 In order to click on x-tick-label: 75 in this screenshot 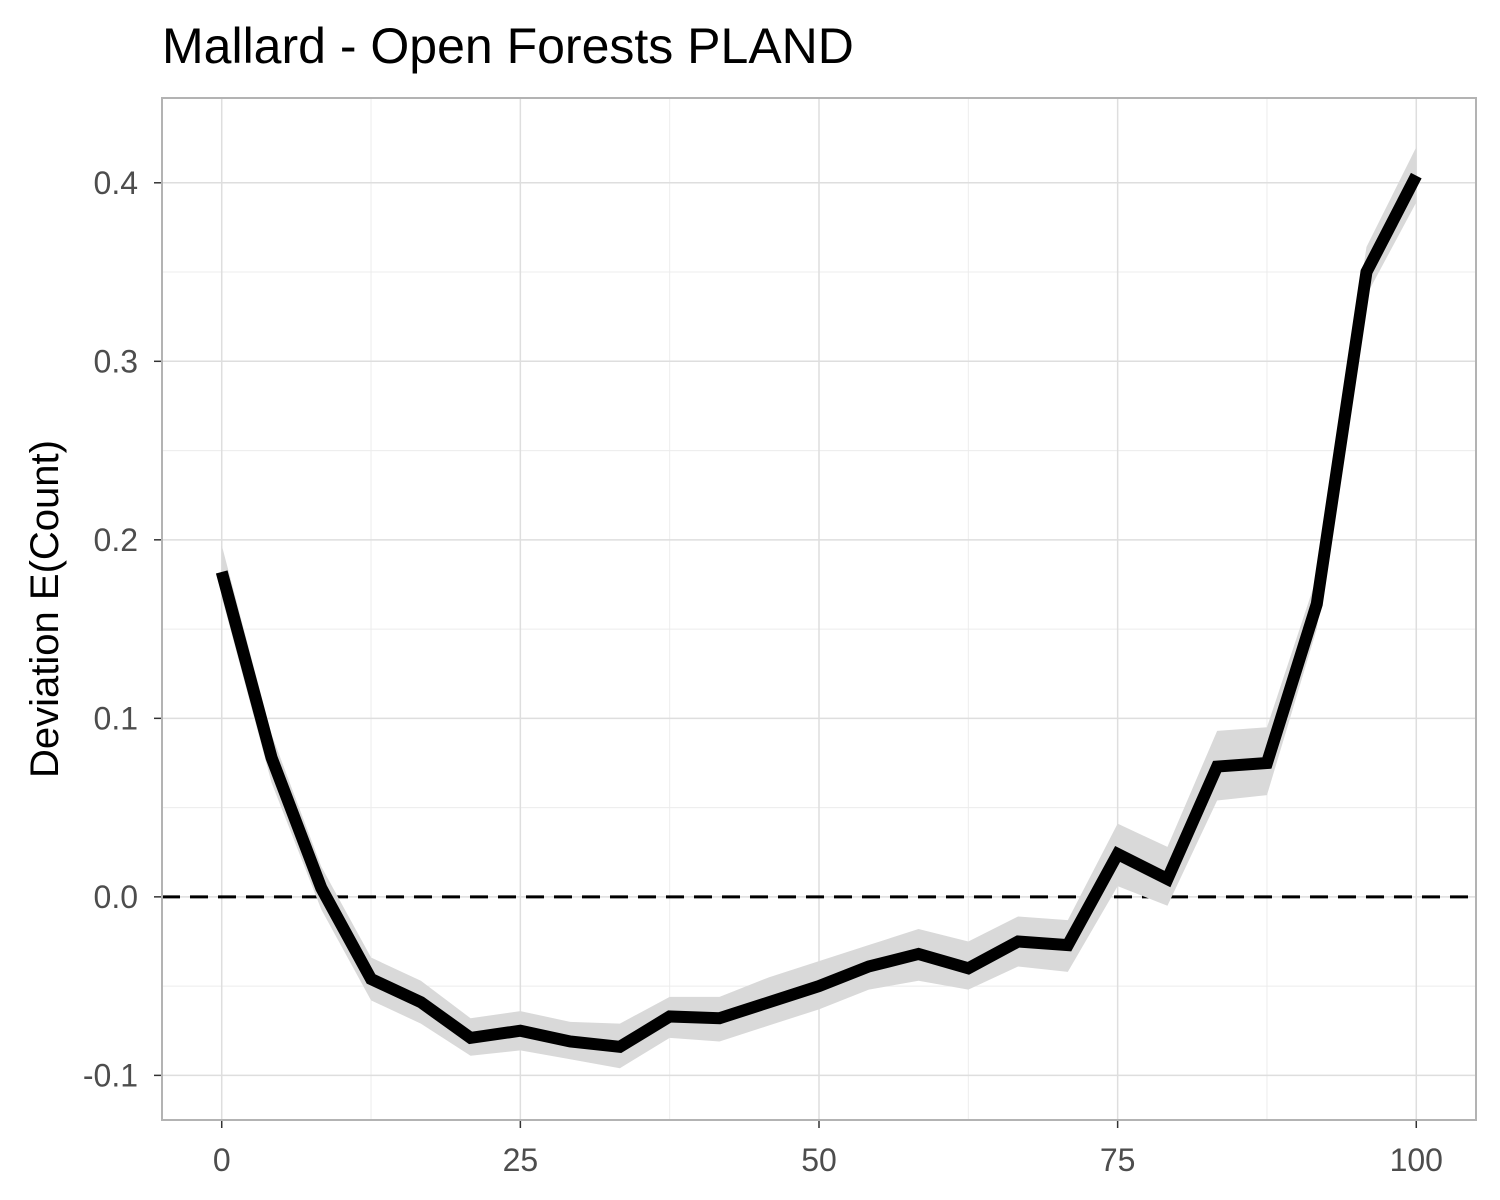, I will do `click(1118, 1160)`.